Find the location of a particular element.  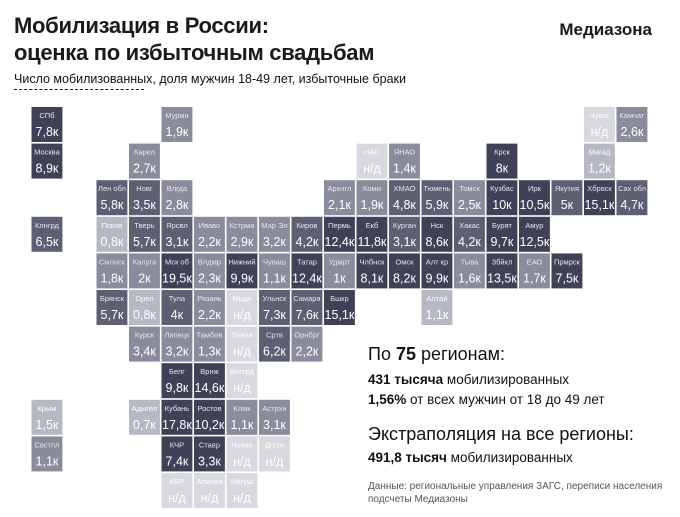

region-value-label: 19,5к is located at coordinates (177, 278).